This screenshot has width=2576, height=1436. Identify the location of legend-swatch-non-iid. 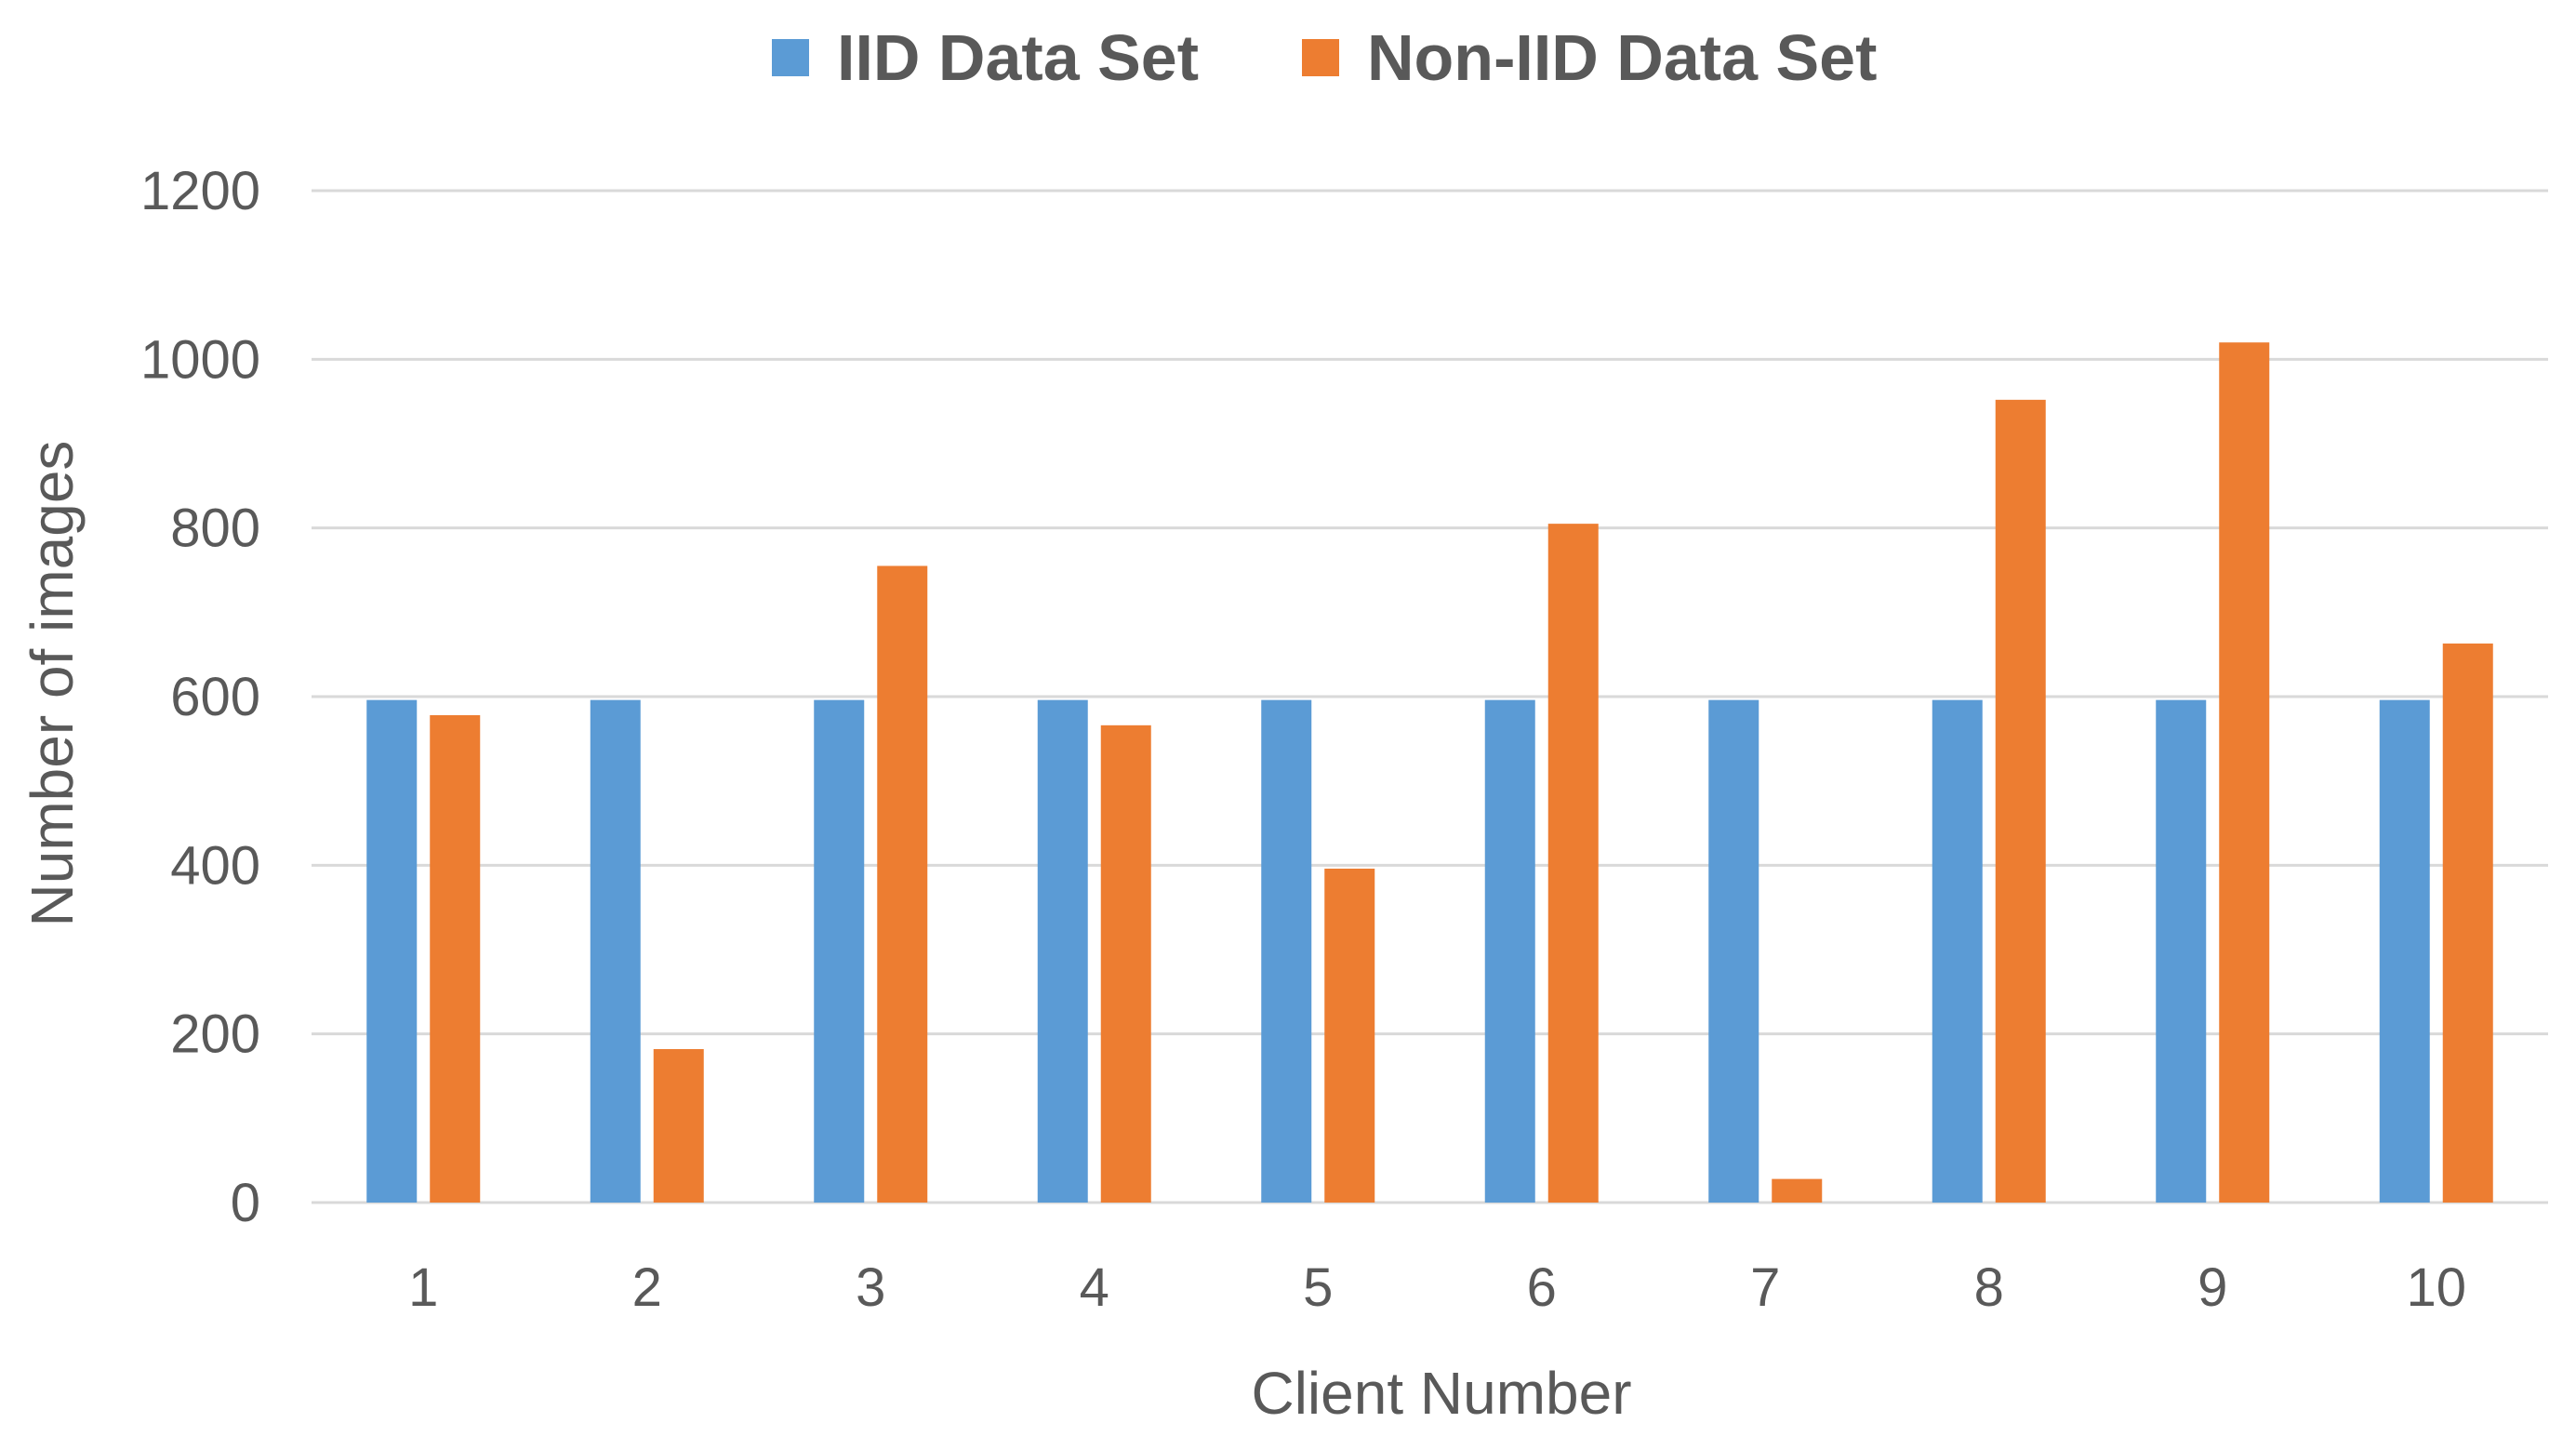
(1320, 57).